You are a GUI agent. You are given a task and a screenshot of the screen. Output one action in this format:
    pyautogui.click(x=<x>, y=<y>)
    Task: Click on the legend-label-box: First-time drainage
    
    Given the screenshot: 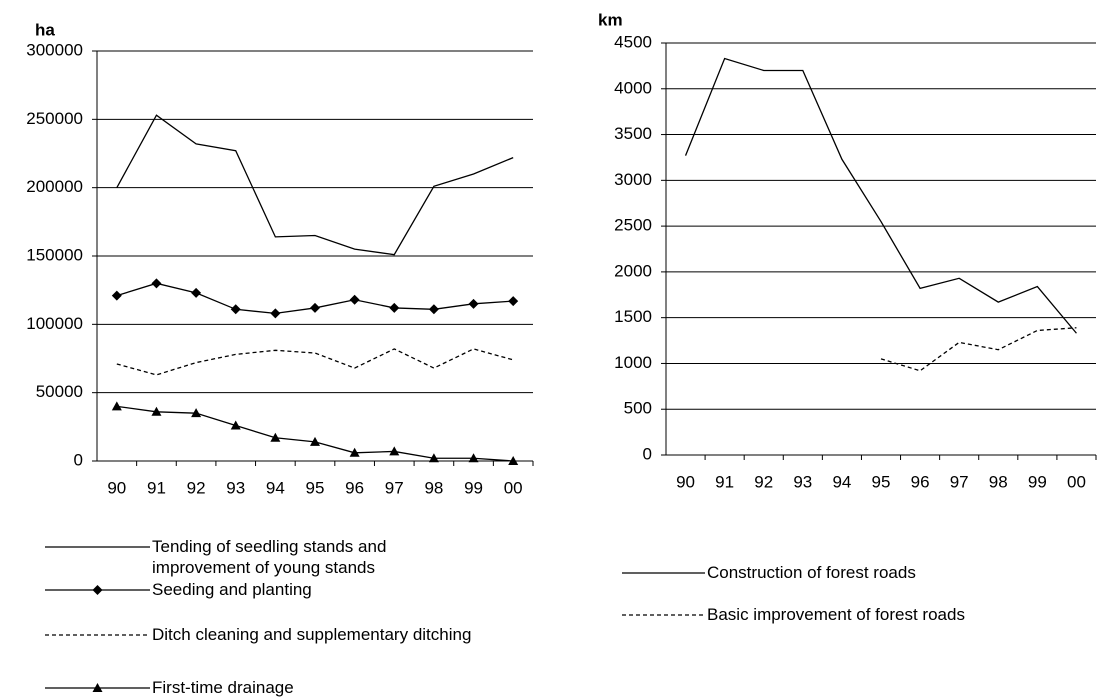 What is the action you would take?
    pyautogui.click(x=223, y=687)
    